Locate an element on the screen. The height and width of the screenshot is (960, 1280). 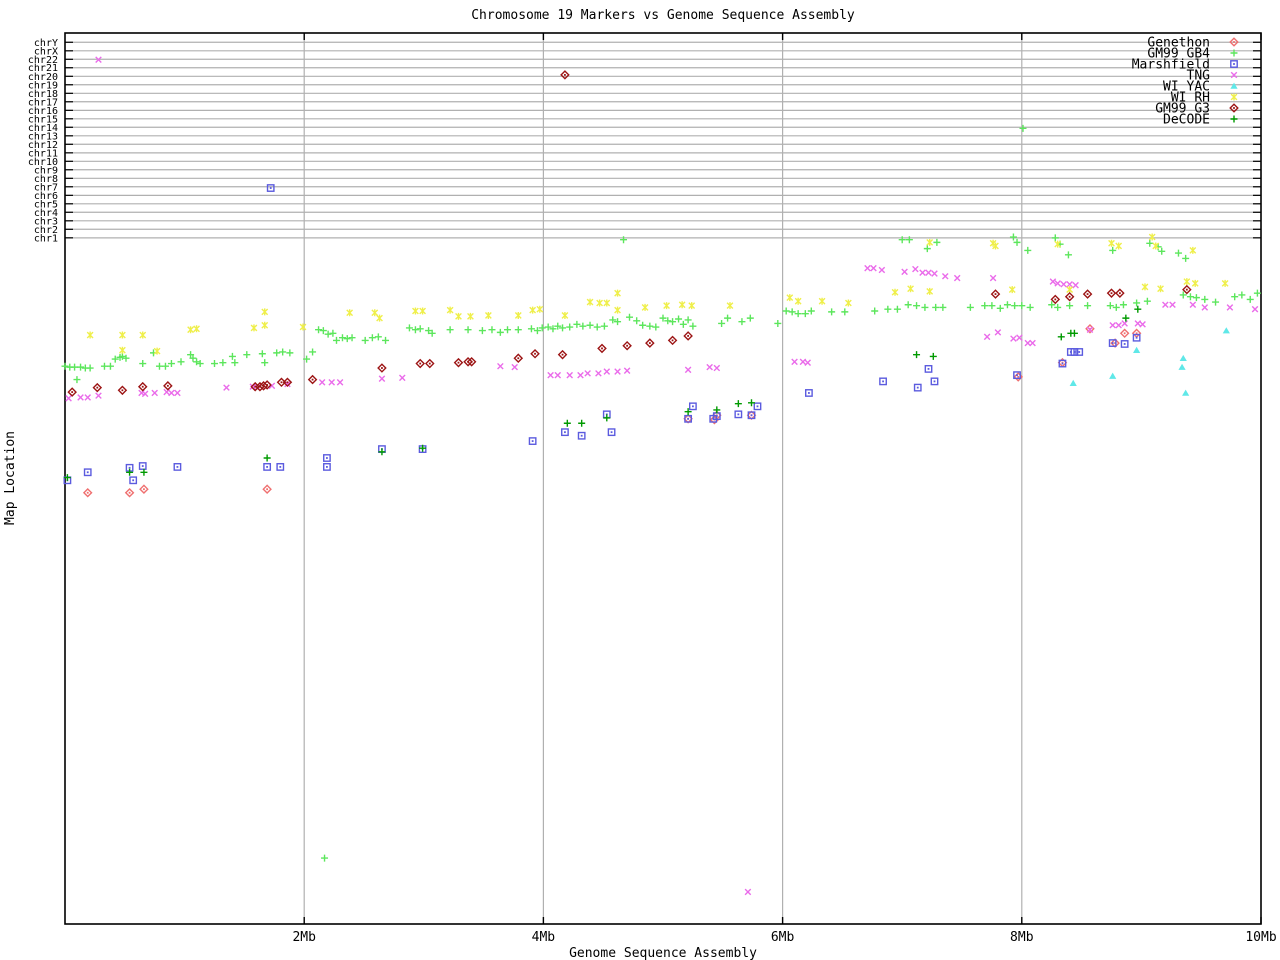
legend-marker is located at coordinates (1234, 42).